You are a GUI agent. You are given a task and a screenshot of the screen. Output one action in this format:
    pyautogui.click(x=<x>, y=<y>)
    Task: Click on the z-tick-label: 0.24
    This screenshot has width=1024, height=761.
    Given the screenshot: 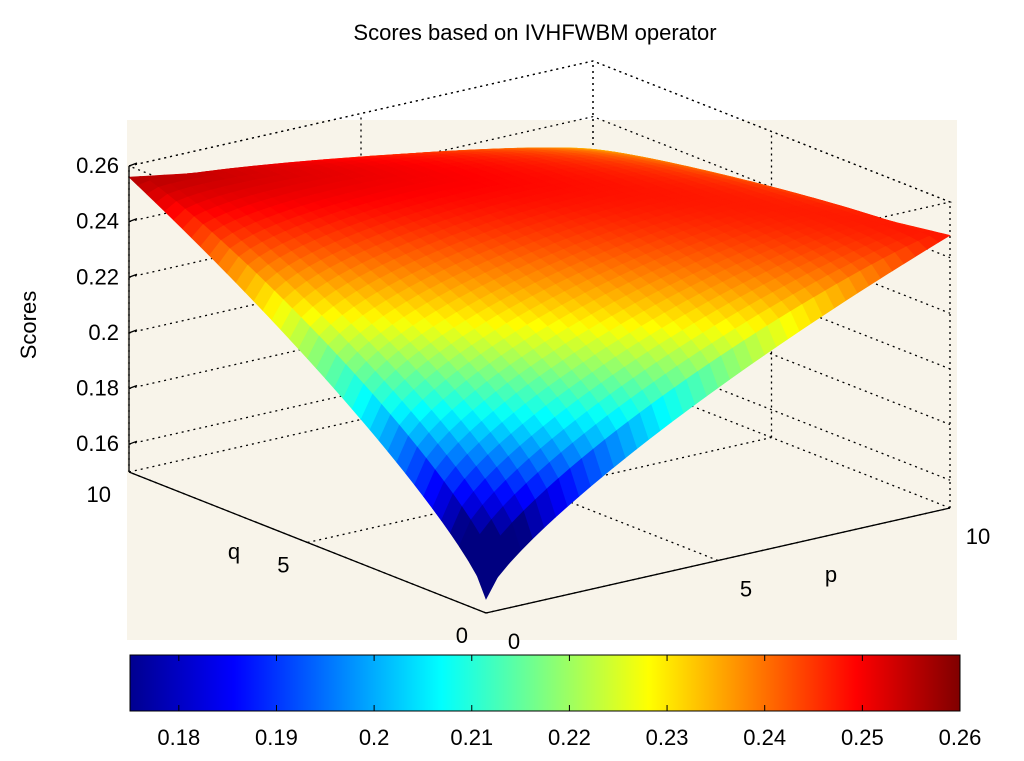 What is the action you would take?
    pyautogui.click(x=97, y=221)
    